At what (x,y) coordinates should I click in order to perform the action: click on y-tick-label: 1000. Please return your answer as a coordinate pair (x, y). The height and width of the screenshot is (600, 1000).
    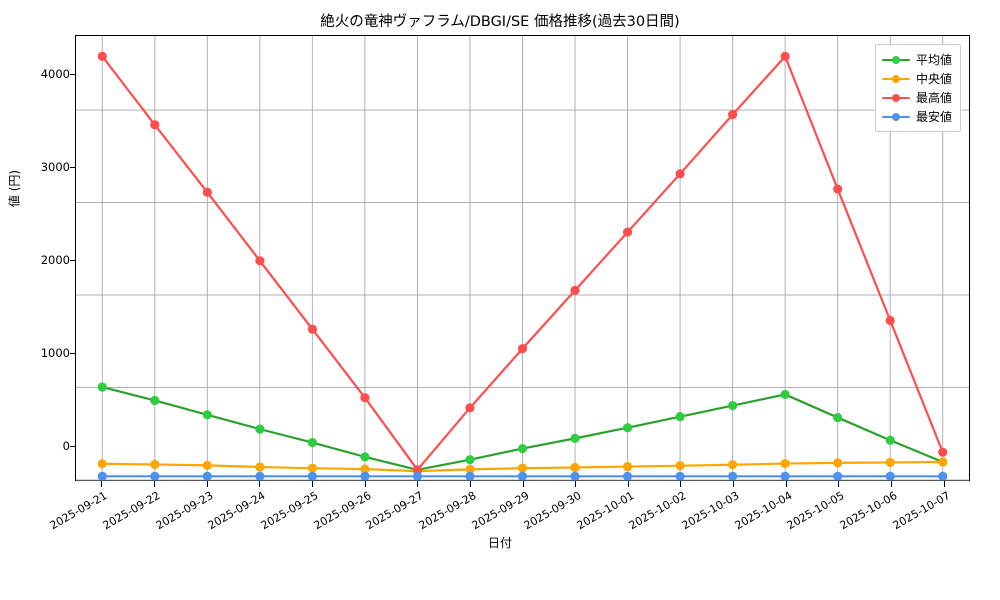
    Looking at the image, I should click on (55, 353).